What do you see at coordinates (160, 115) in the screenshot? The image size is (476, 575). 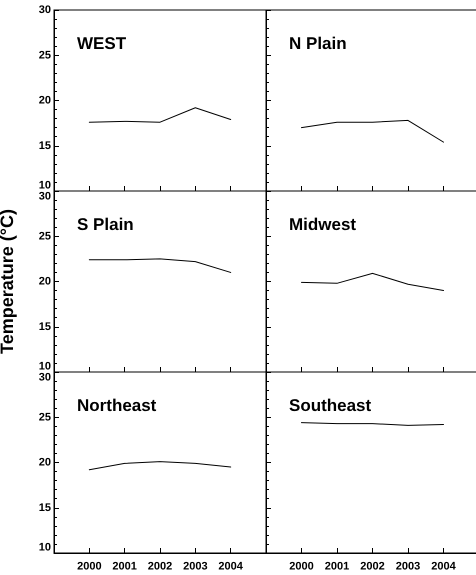 I see `line-series` at bounding box center [160, 115].